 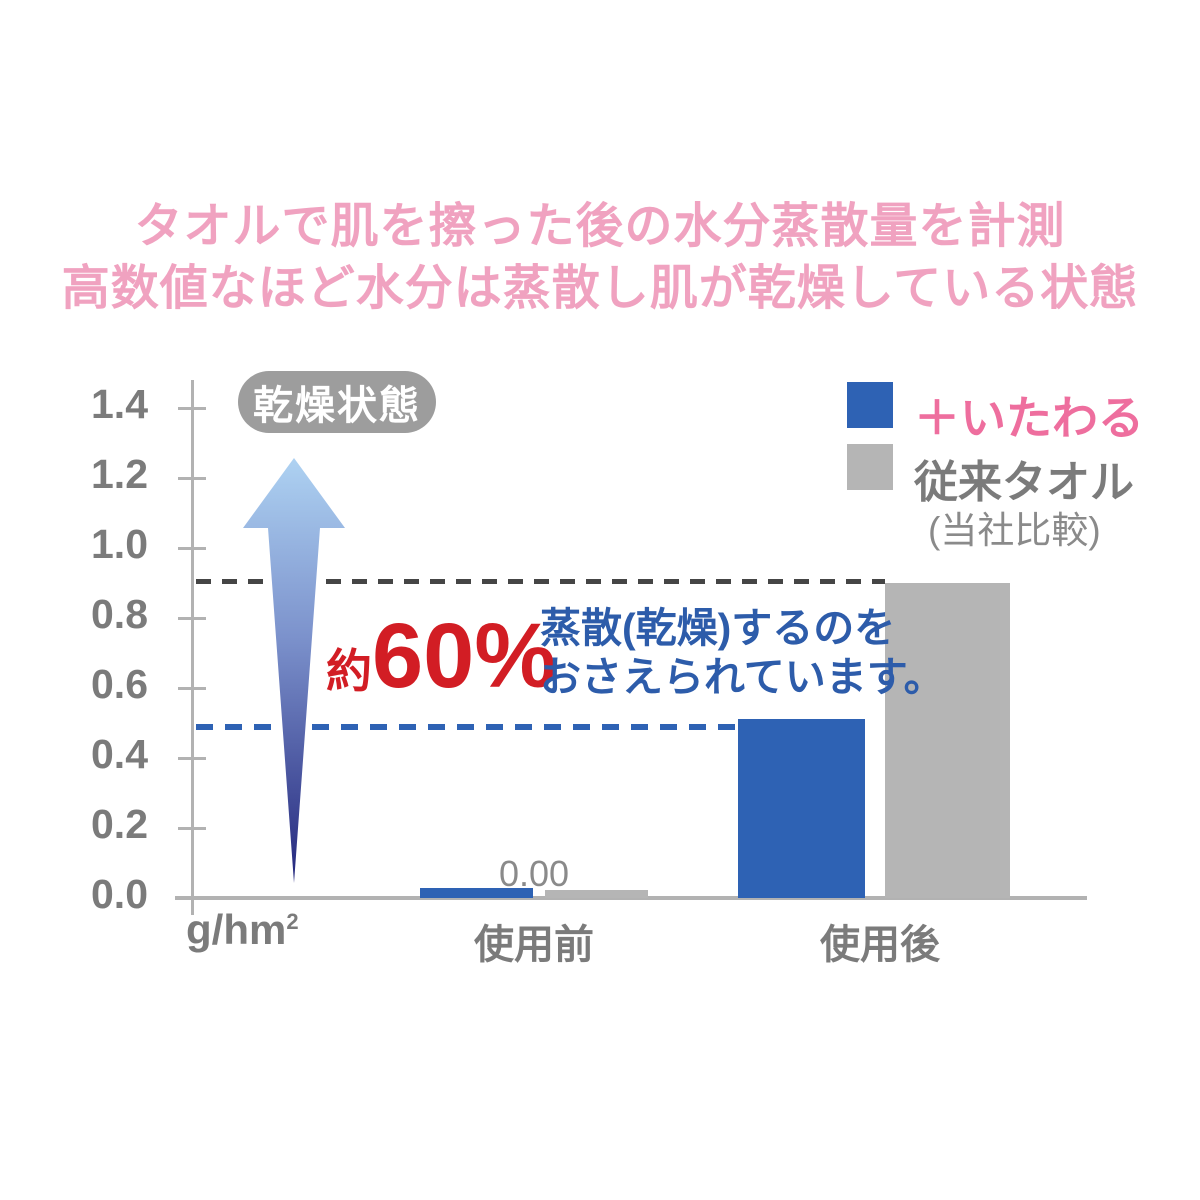 I want to click on y-tick-label: 1.2, so click(x=119, y=474).